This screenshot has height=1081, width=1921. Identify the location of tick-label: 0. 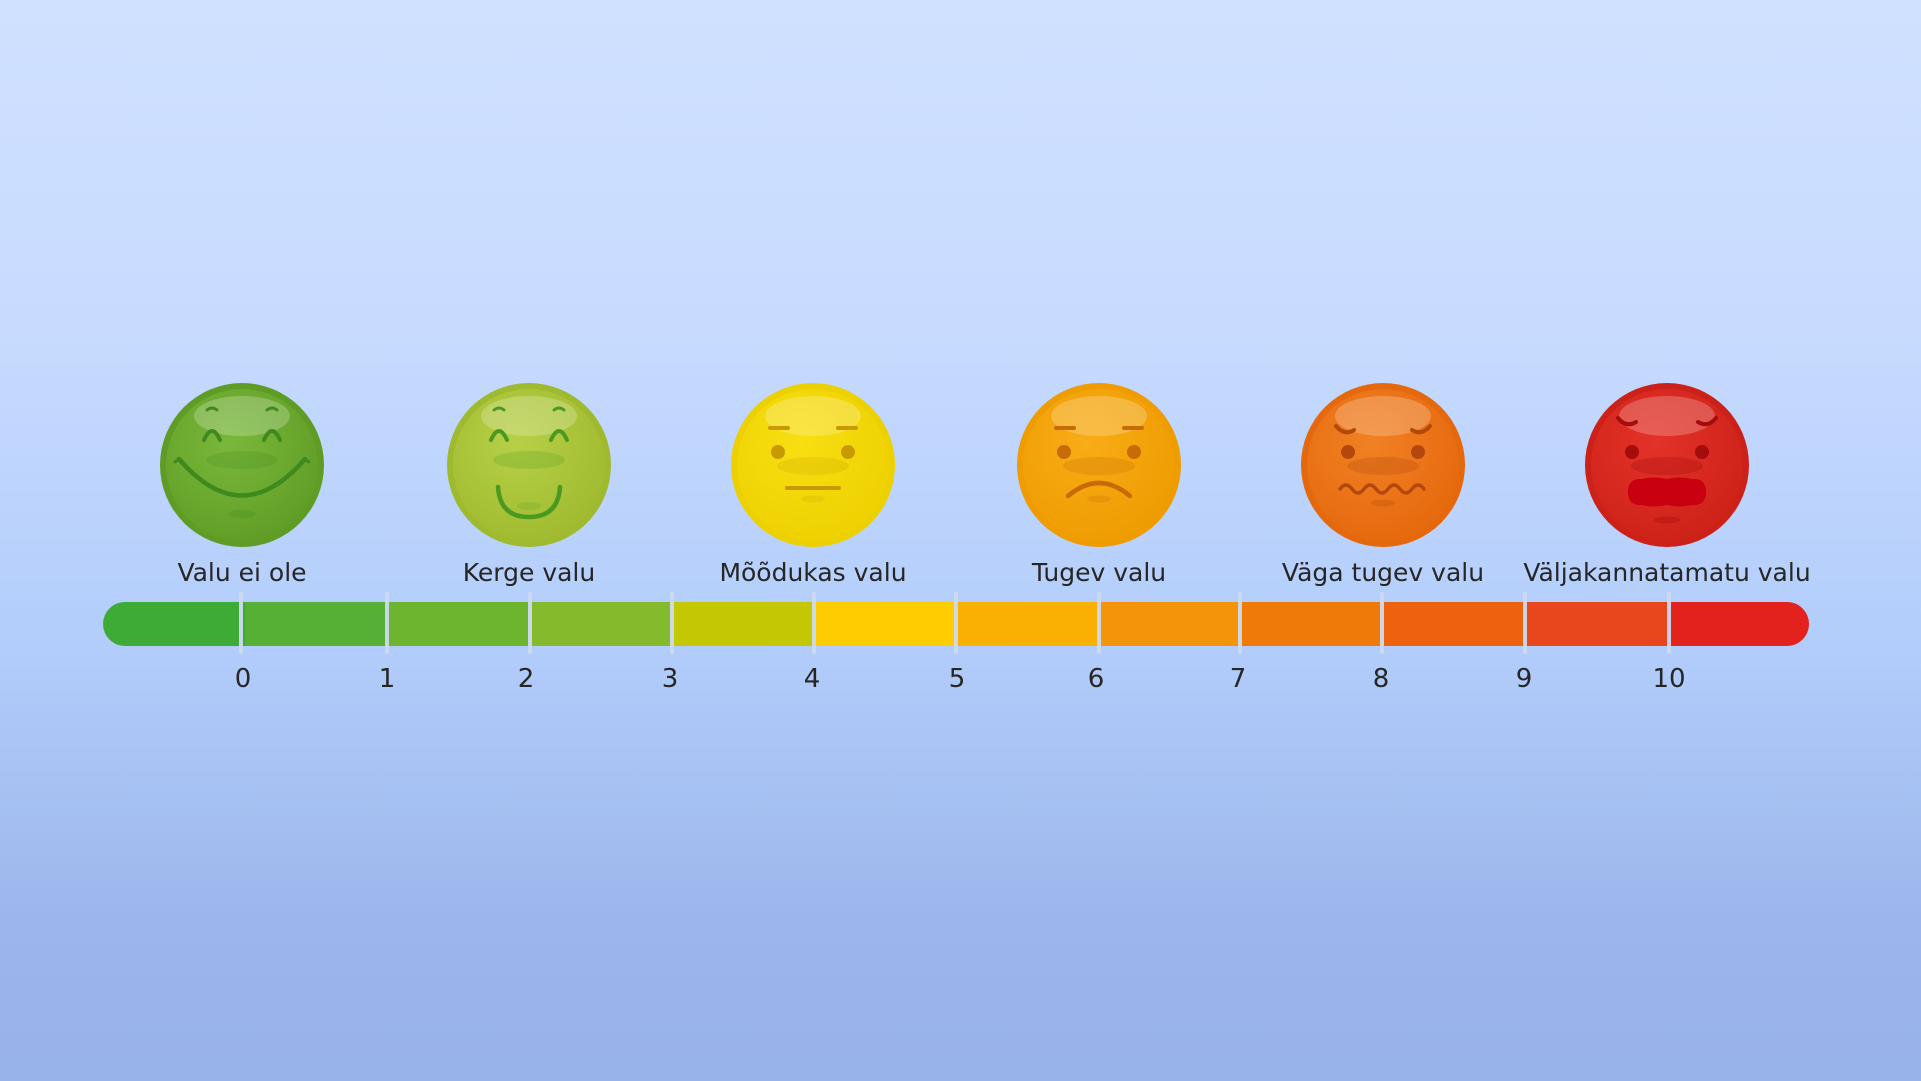
(243, 679).